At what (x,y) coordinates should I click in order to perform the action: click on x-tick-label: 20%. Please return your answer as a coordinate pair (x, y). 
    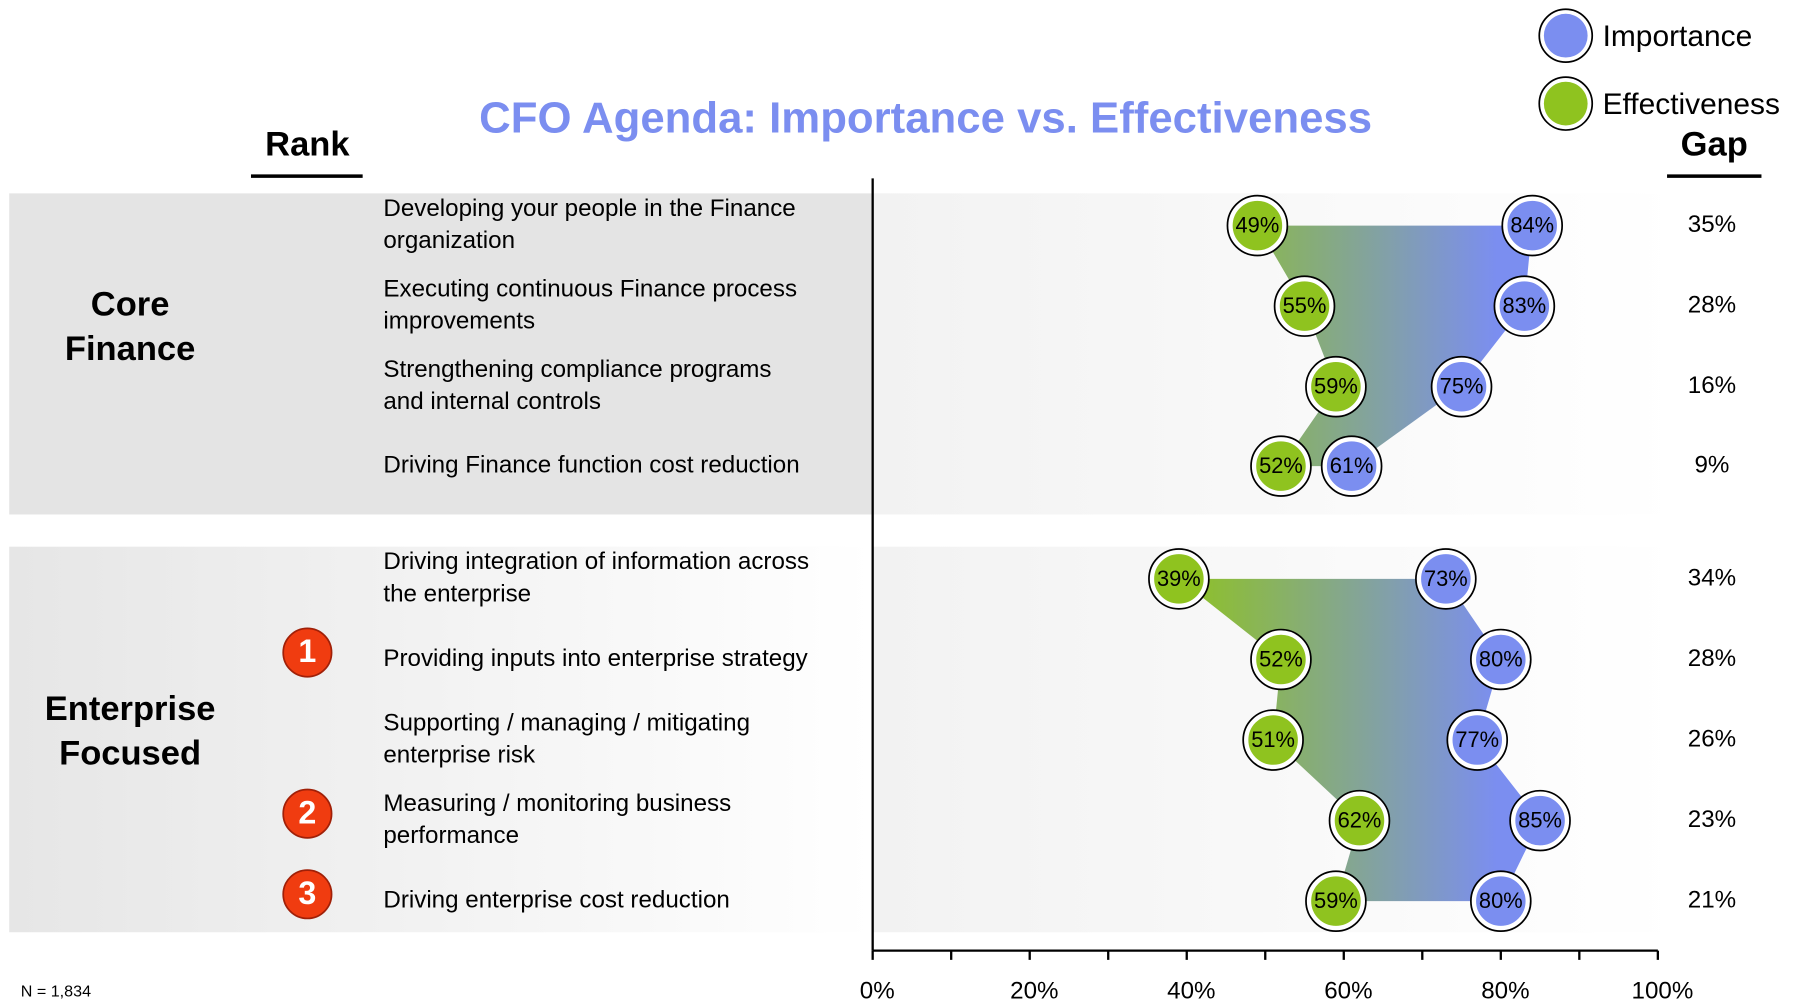
    Looking at the image, I should click on (1034, 988).